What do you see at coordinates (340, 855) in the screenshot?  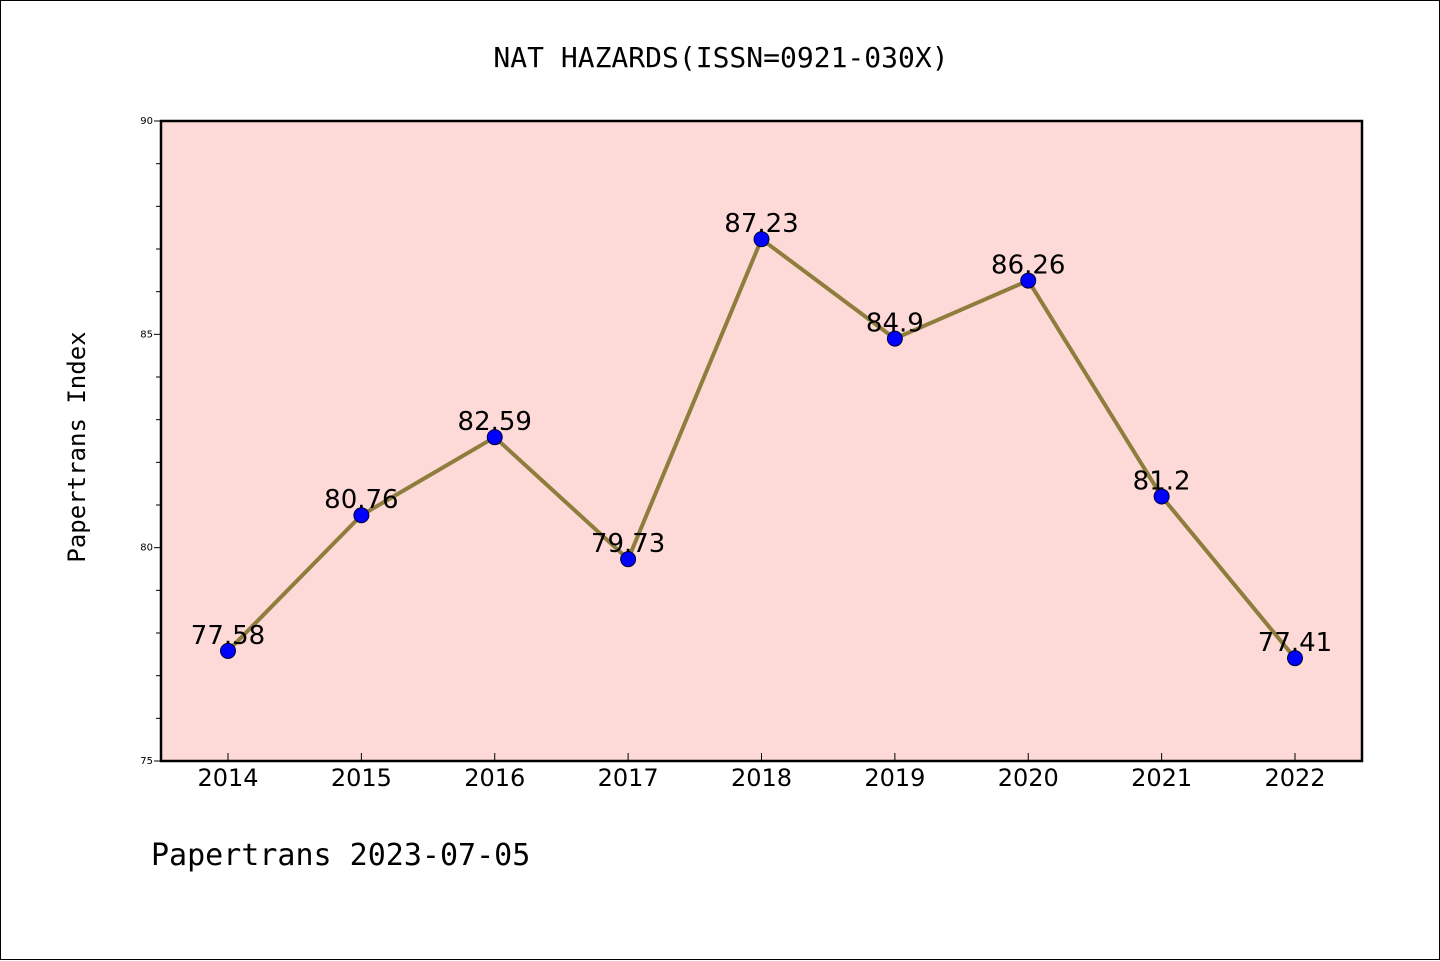 I see `footer-watermark: Papertrans 2023-07-05` at bounding box center [340, 855].